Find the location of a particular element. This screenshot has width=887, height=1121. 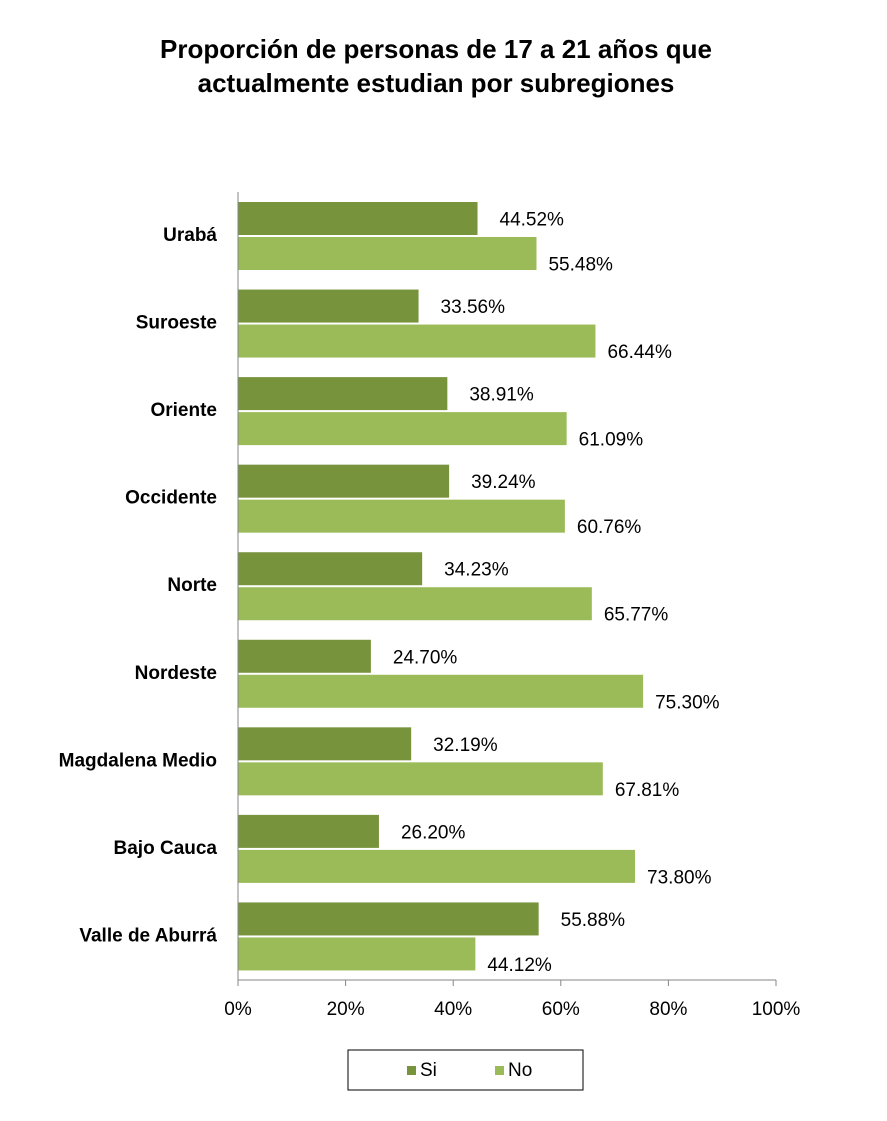

legend-label: Si is located at coordinates (428, 1070).